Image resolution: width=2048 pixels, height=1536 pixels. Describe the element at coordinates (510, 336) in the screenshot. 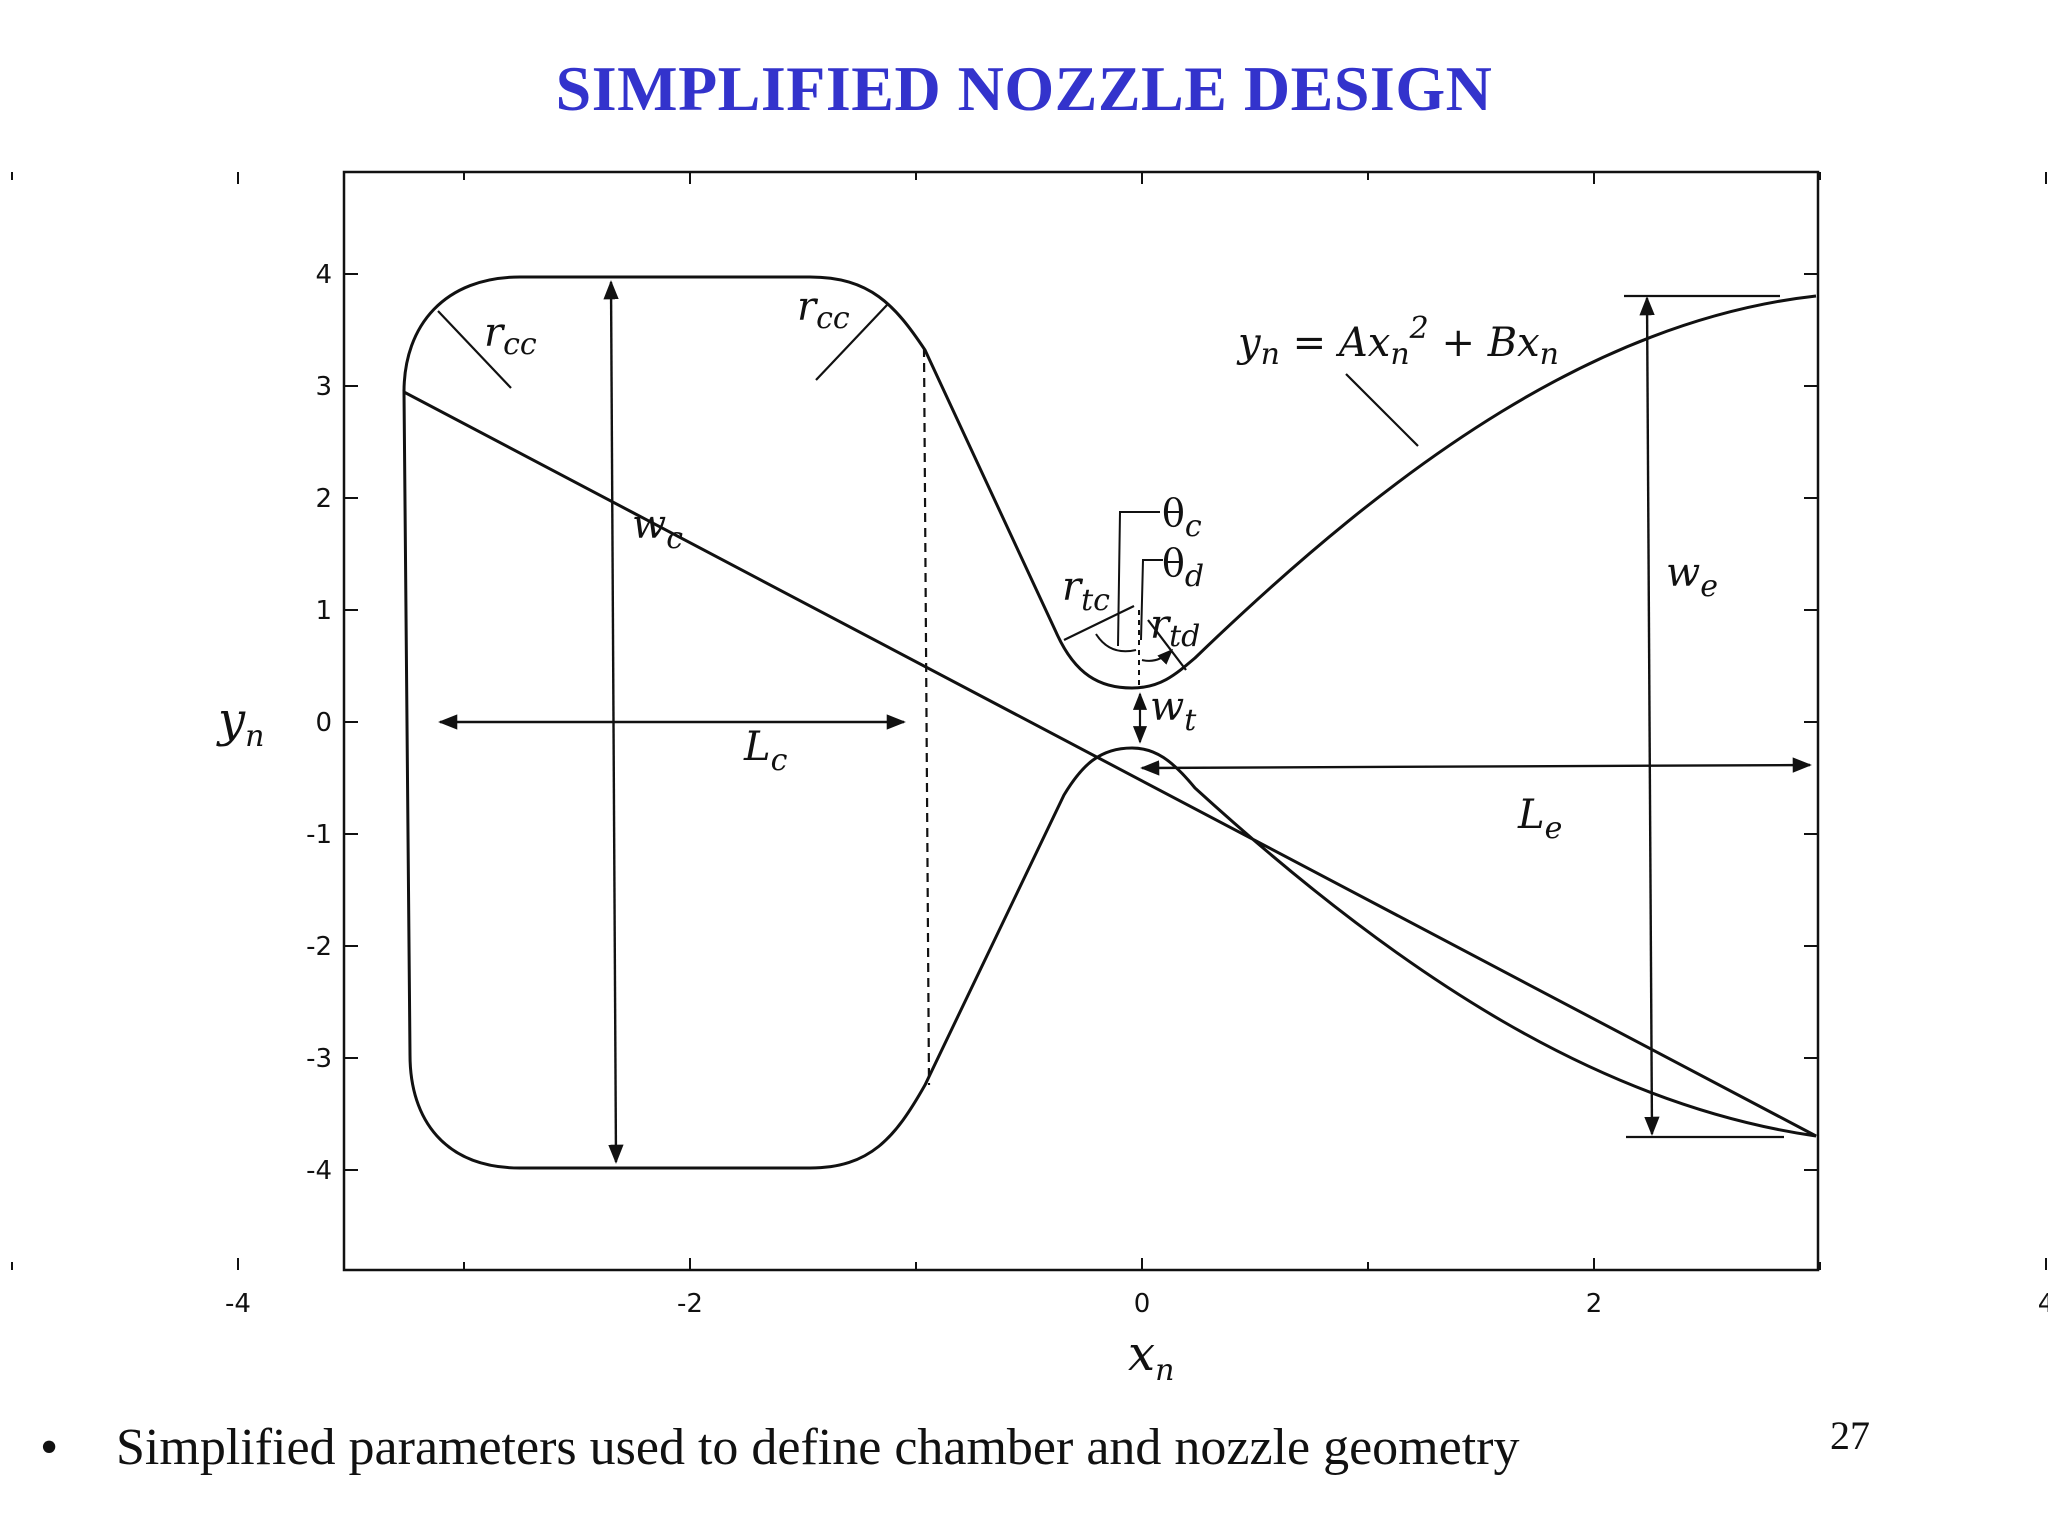

I see `rcc-left-label: rcc` at that location.